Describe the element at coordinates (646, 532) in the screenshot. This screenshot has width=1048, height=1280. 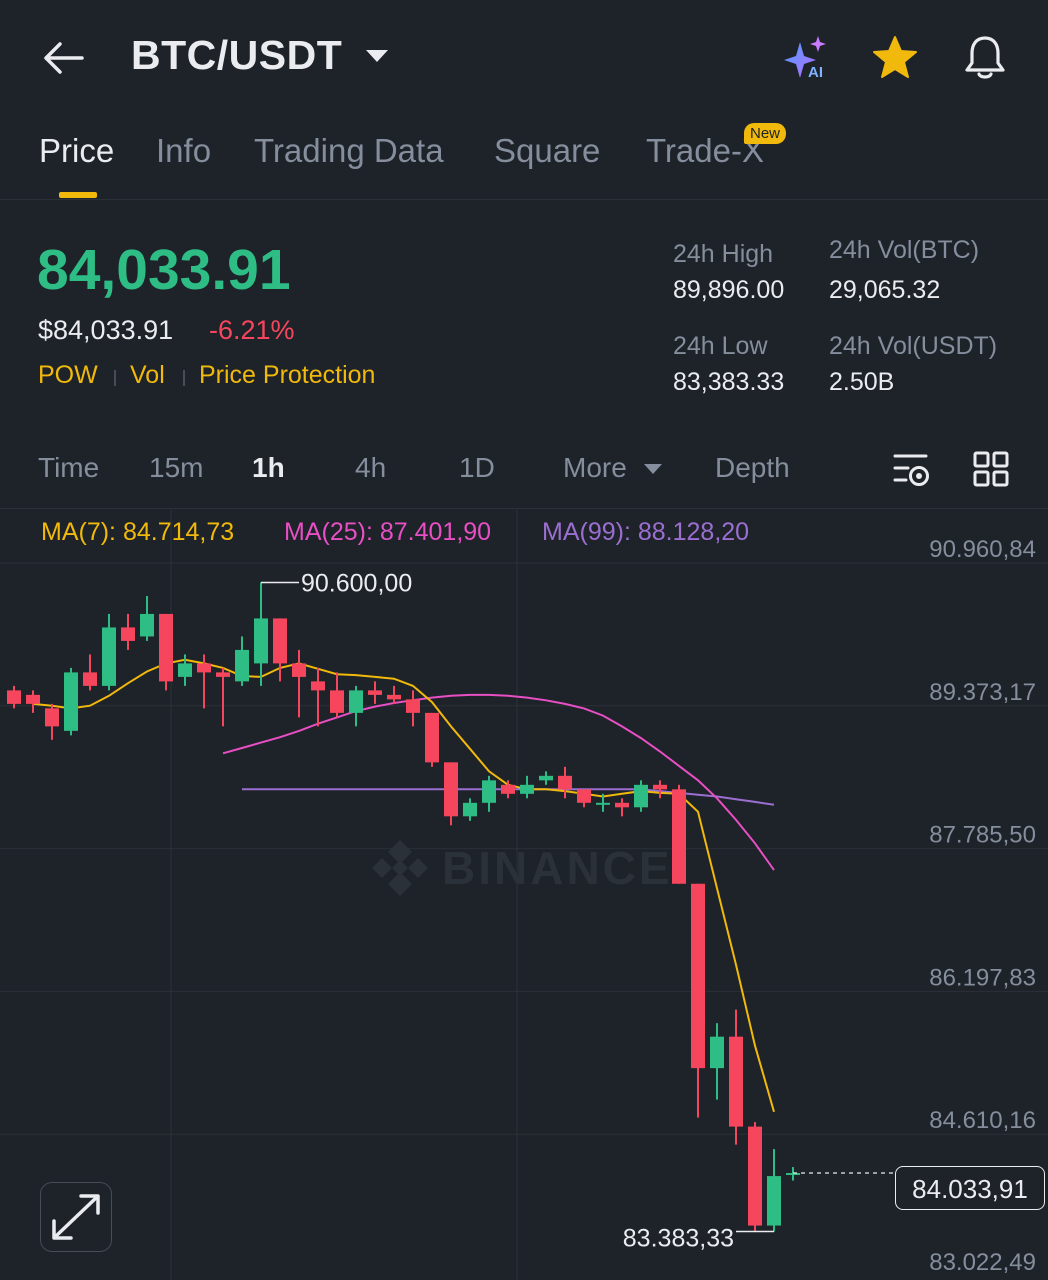
I see `ma99-label: MA(99): 88.128,20` at that location.